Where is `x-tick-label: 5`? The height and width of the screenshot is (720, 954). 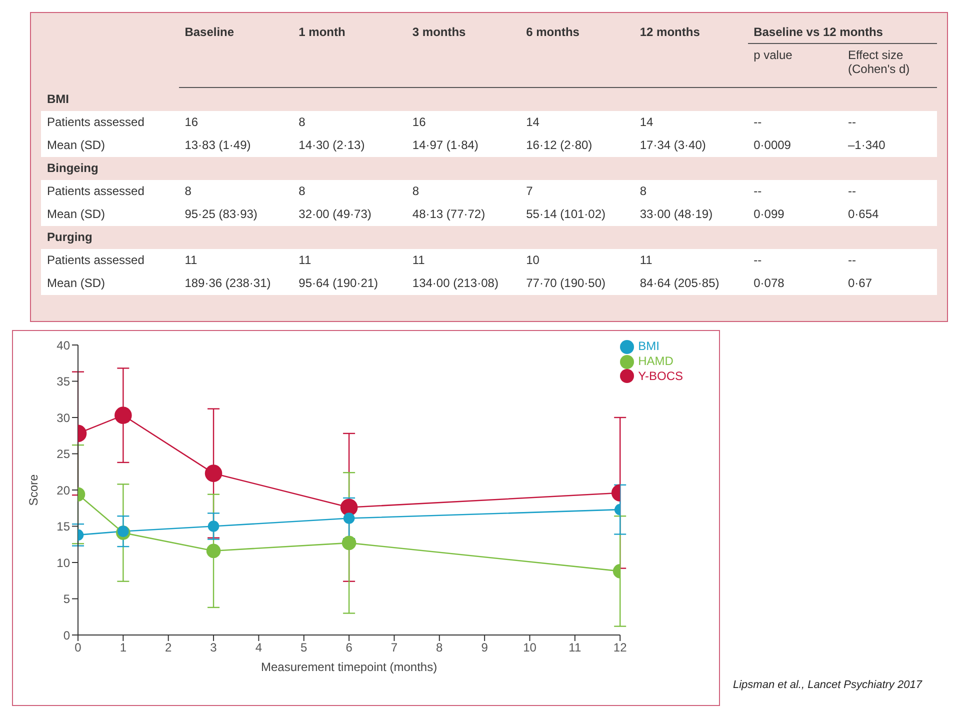 x-tick-label: 5 is located at coordinates (304, 647).